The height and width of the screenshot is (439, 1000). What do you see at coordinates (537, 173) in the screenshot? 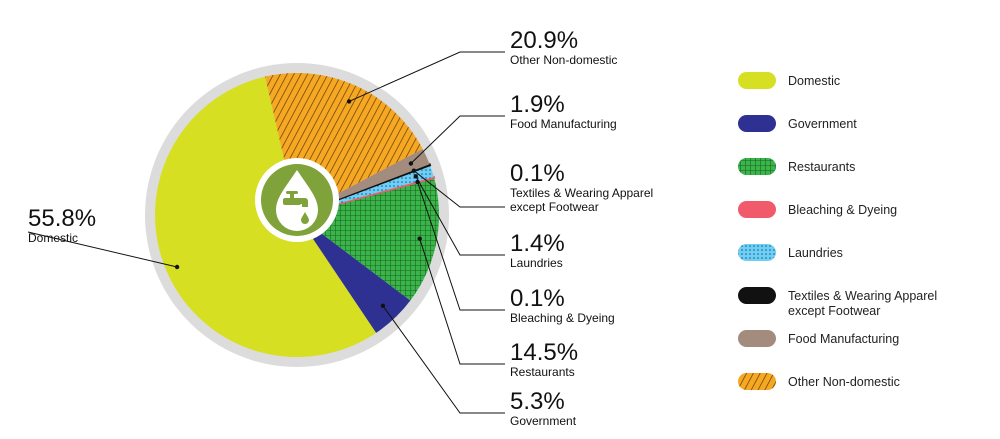
I see `label-value-textiles-and-wearing-apparel-except-footwear: 0.1%` at bounding box center [537, 173].